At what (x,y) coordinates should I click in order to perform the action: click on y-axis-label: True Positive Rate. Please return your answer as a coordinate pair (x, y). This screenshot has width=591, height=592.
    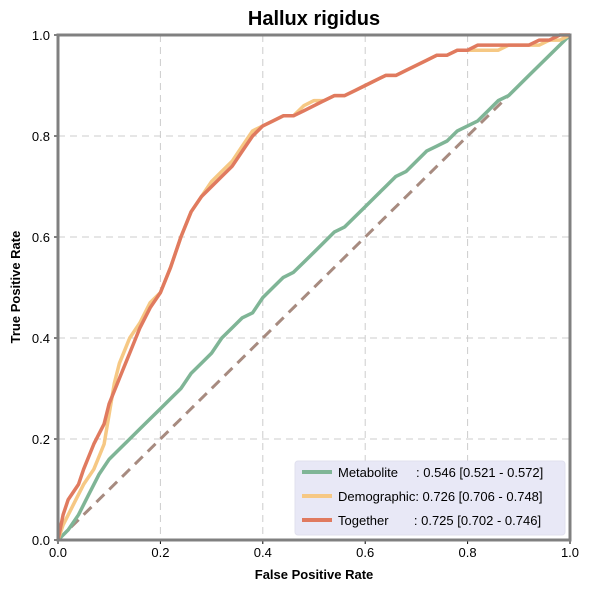
    Looking at the image, I should click on (15, 287).